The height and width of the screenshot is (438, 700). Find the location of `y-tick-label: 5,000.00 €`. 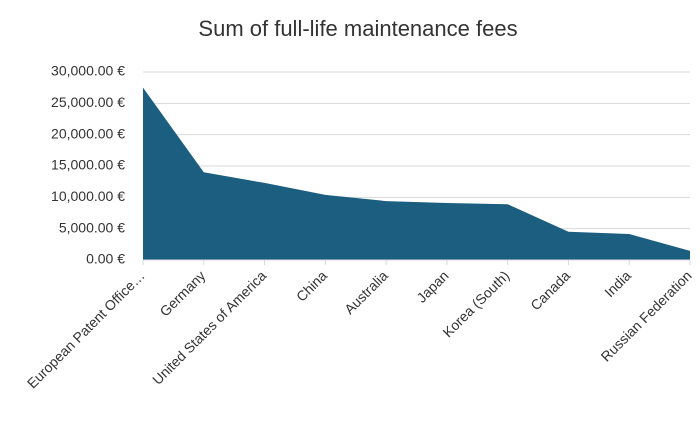

y-tick-label: 5,000.00 € is located at coordinates (92, 227).